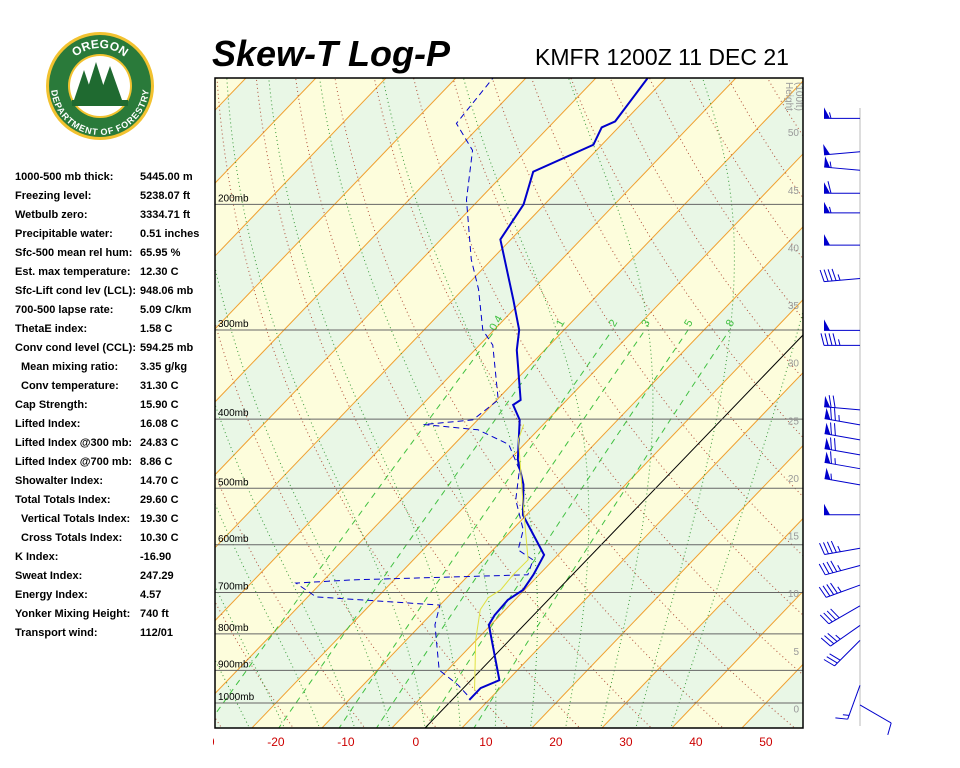 The height and width of the screenshot is (768, 960). I want to click on height-tick-label: 15, so click(794, 537).